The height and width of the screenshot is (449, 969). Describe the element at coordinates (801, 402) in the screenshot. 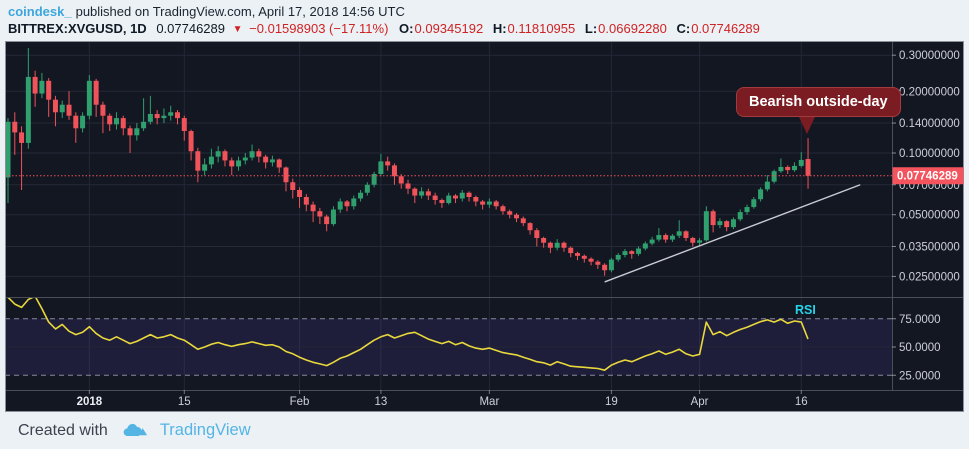

I see `svg-text: 16` at that location.